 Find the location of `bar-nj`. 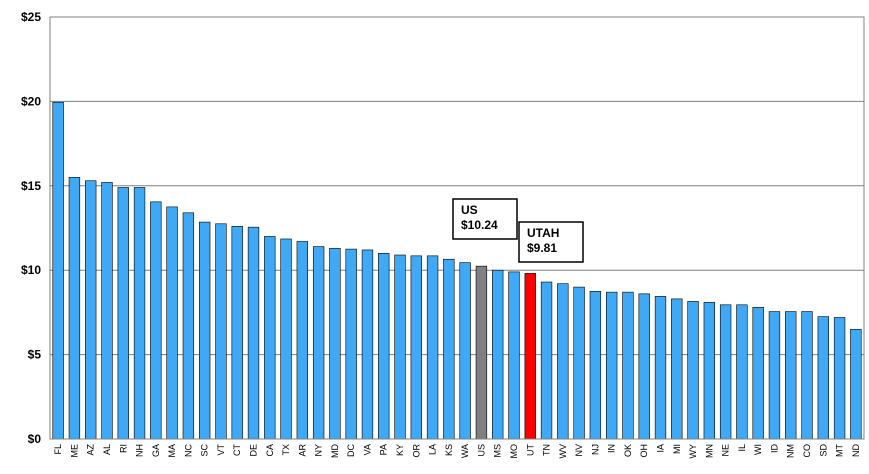

bar-nj is located at coordinates (595, 365).